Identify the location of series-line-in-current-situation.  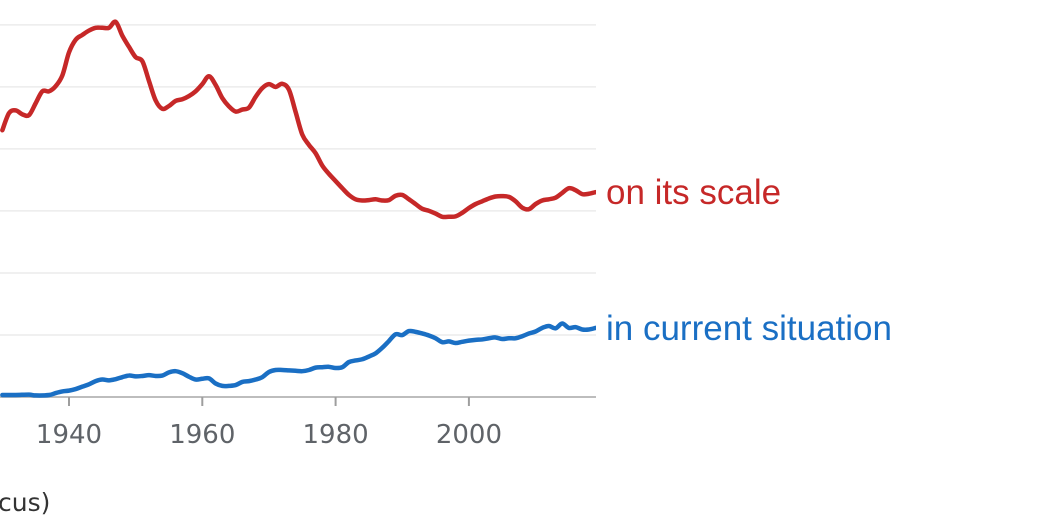
(298, 359).